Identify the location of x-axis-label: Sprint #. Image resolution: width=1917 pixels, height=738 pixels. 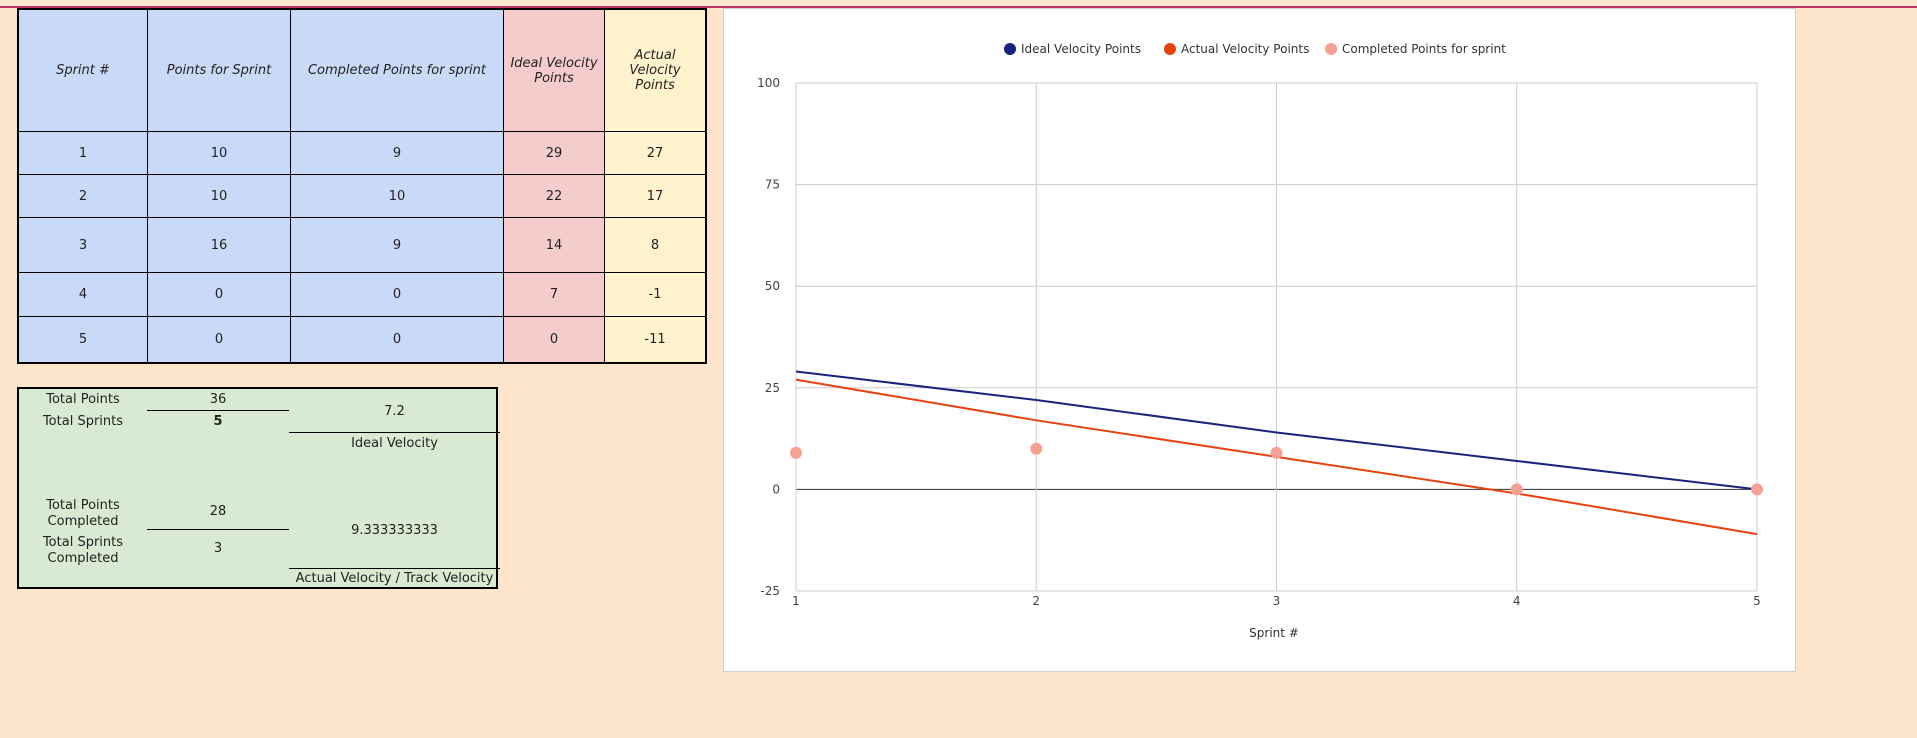
(1274, 633).